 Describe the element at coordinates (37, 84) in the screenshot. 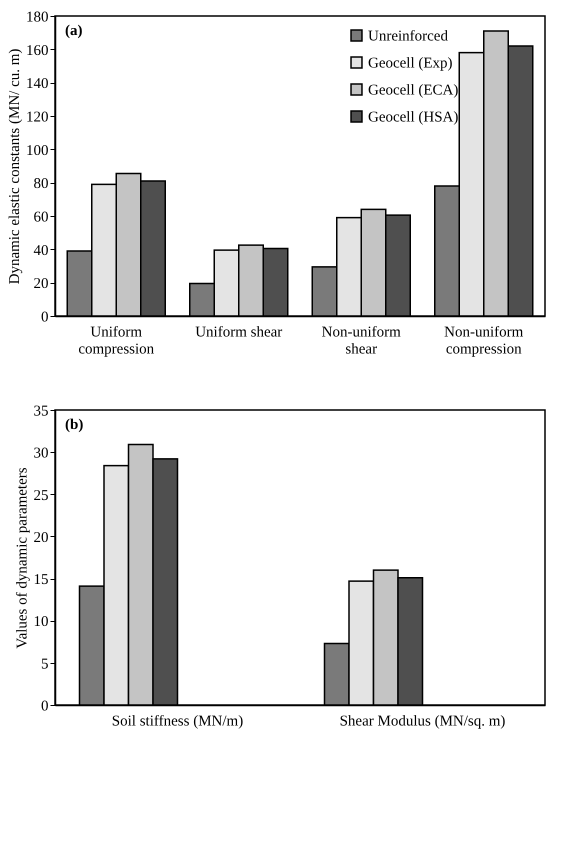

I see `y-tick-label: 140` at that location.